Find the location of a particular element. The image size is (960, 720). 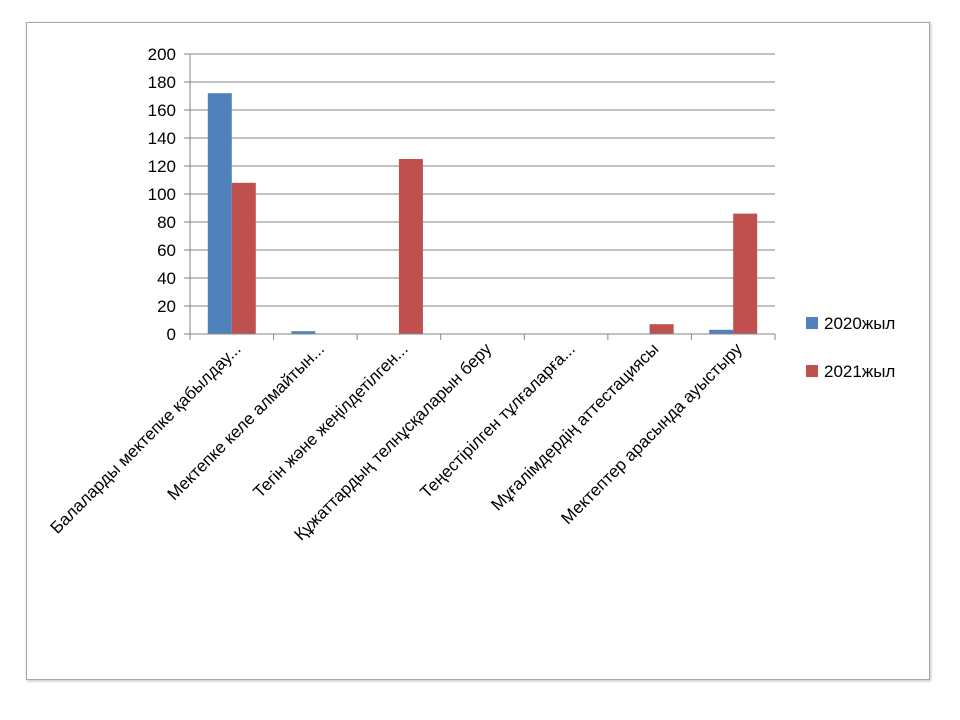

y-tick-label: 120 is located at coordinates (162, 166).